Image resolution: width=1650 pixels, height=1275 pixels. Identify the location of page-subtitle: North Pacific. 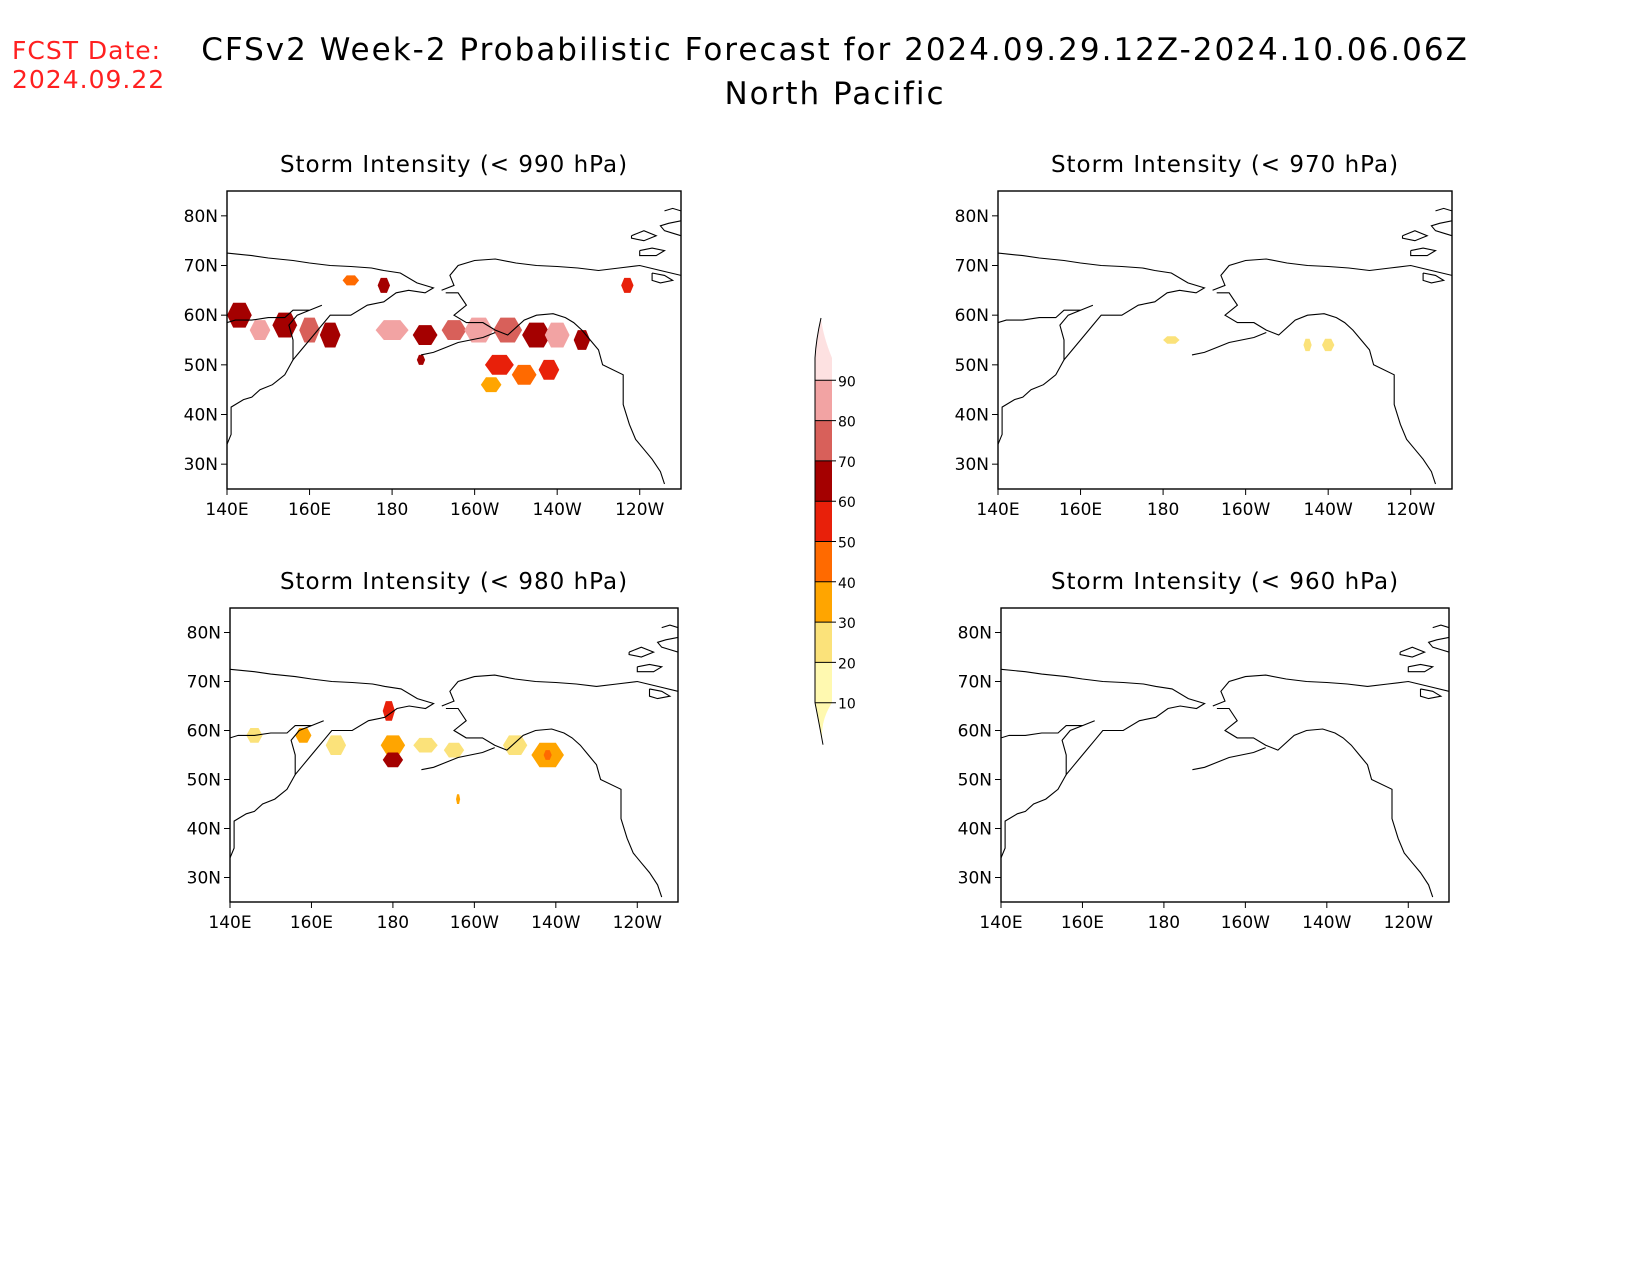
(835, 94).